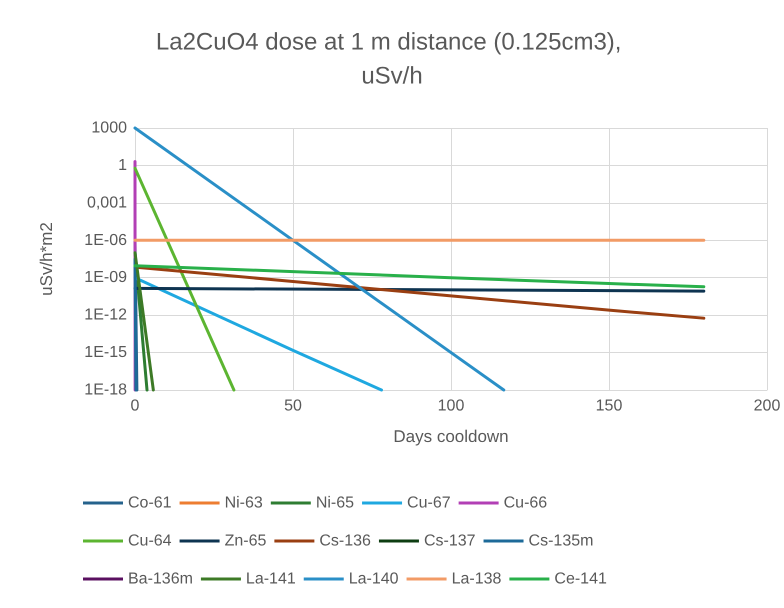 Image resolution: width=784 pixels, height=608 pixels. I want to click on y-tick-label: 1E-15, so click(106, 353).